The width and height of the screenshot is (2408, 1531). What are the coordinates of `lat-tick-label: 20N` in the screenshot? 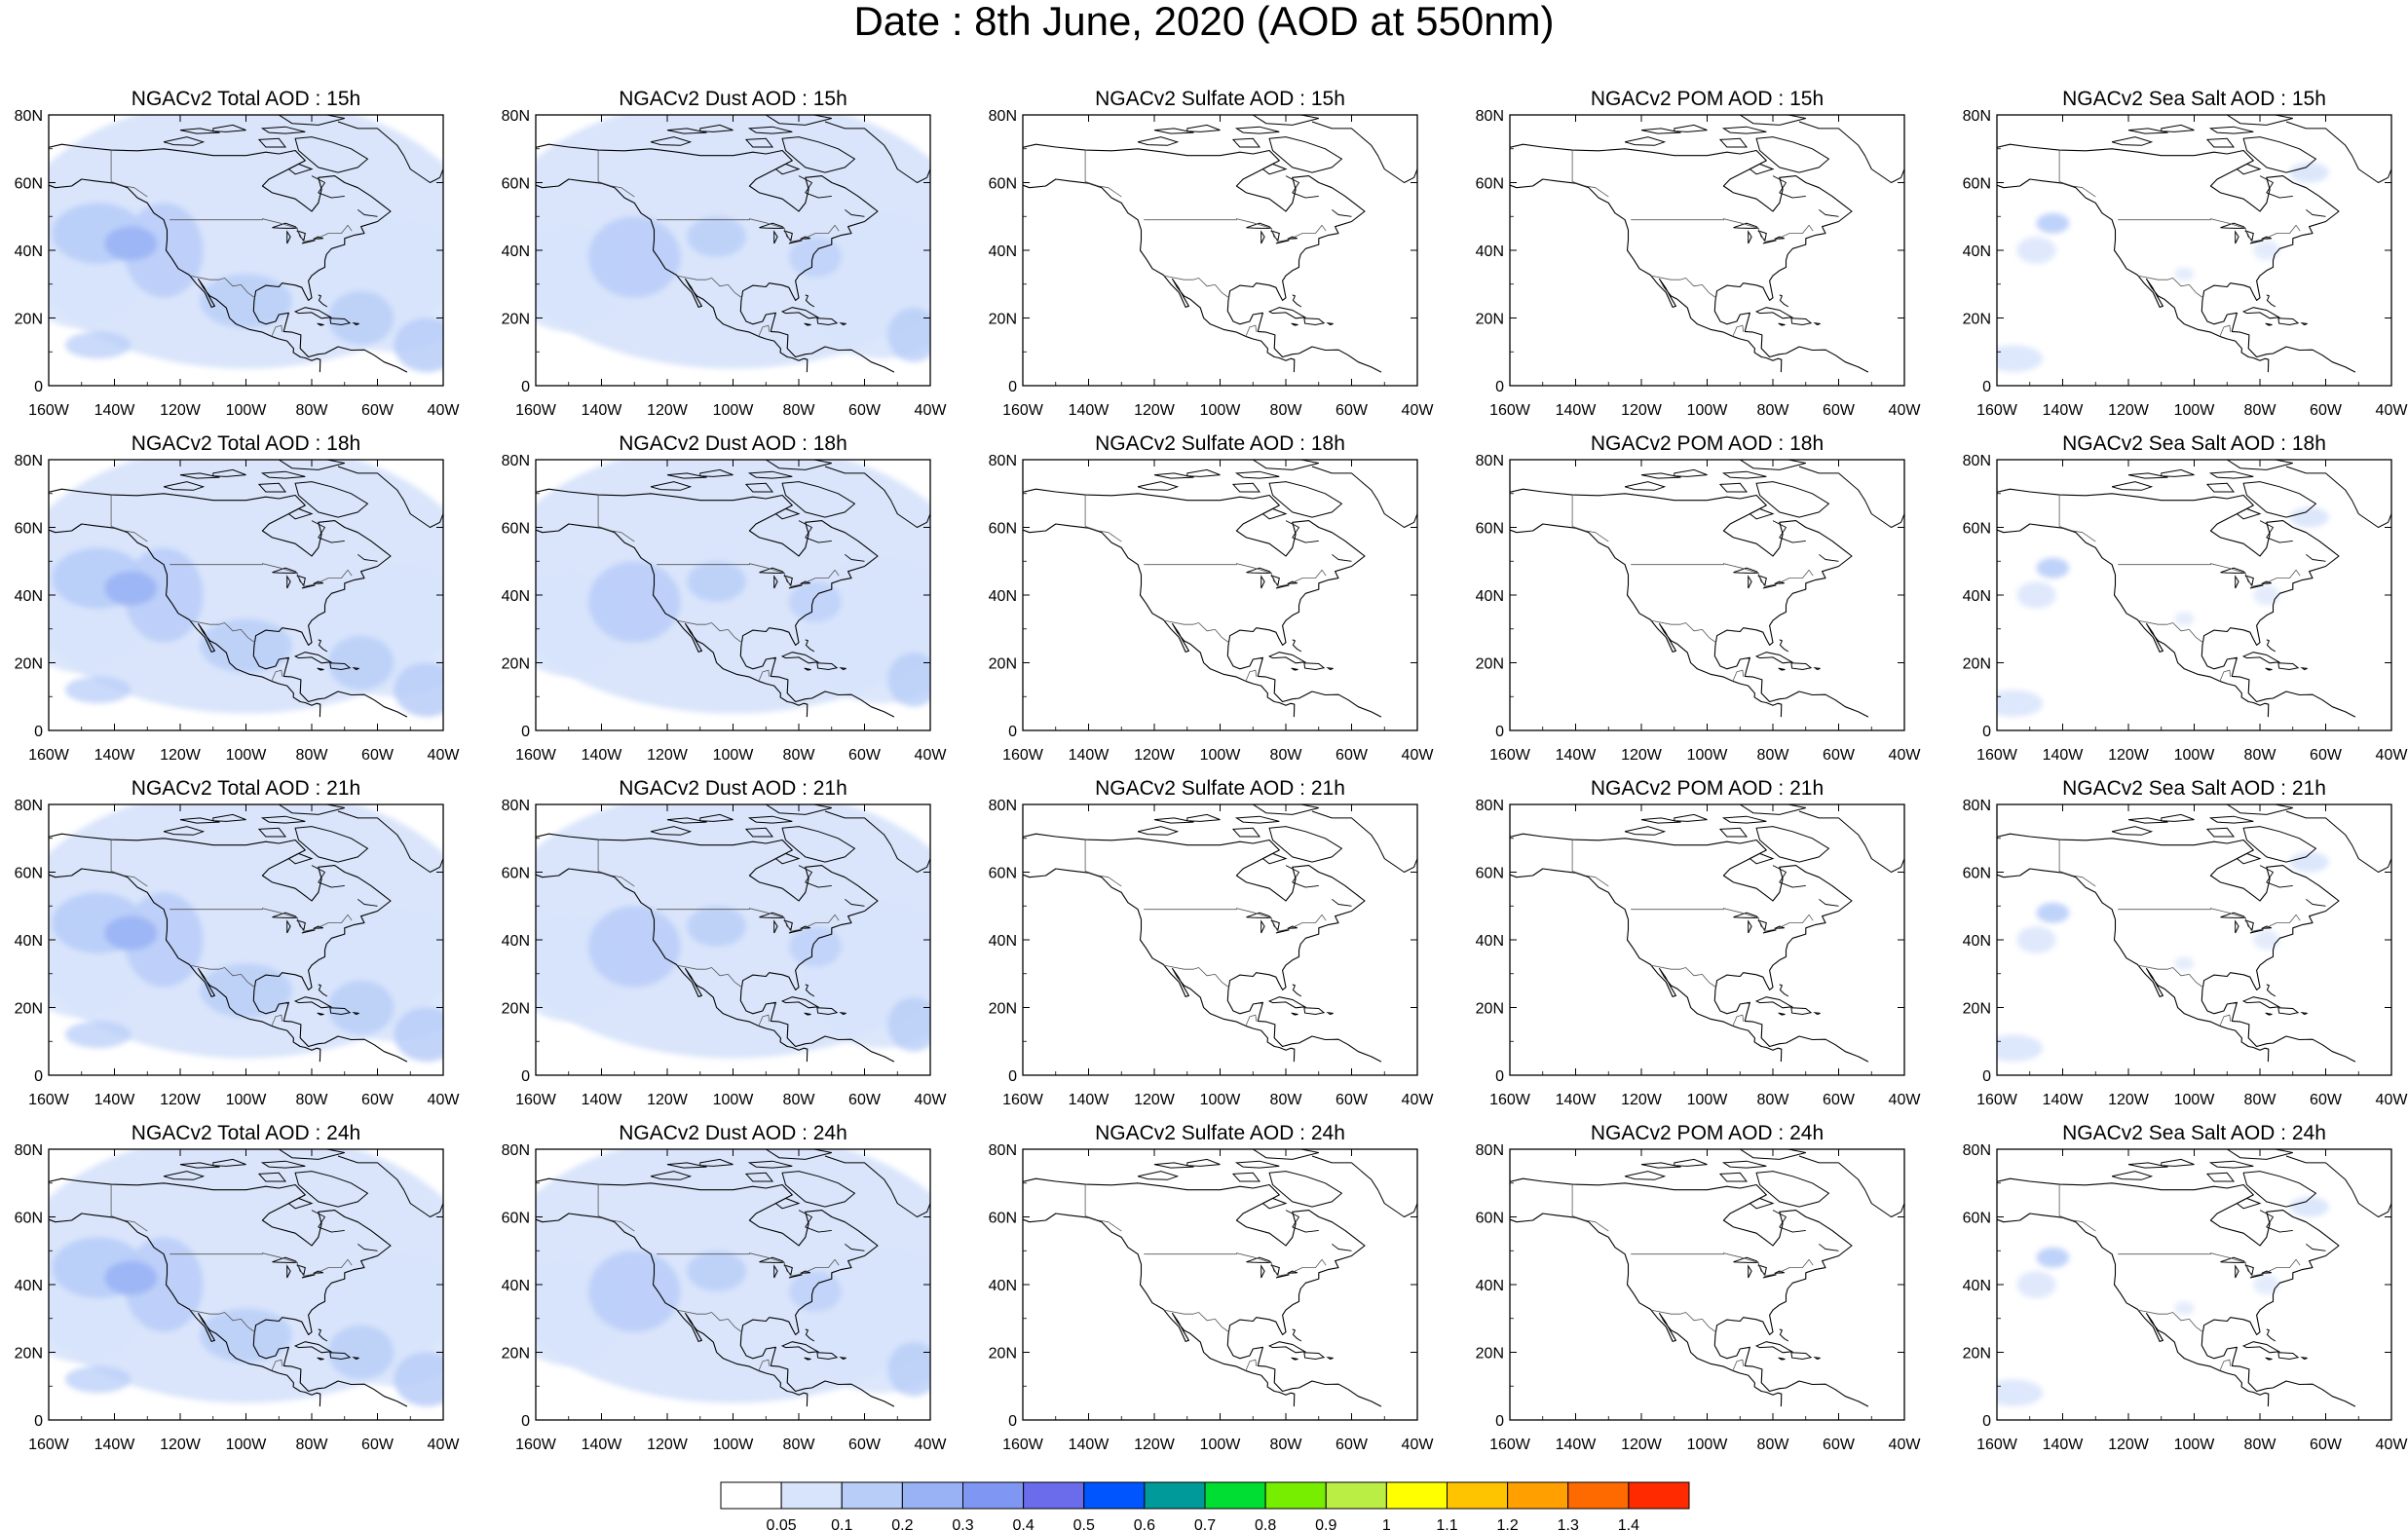 It's located at (1977, 664).